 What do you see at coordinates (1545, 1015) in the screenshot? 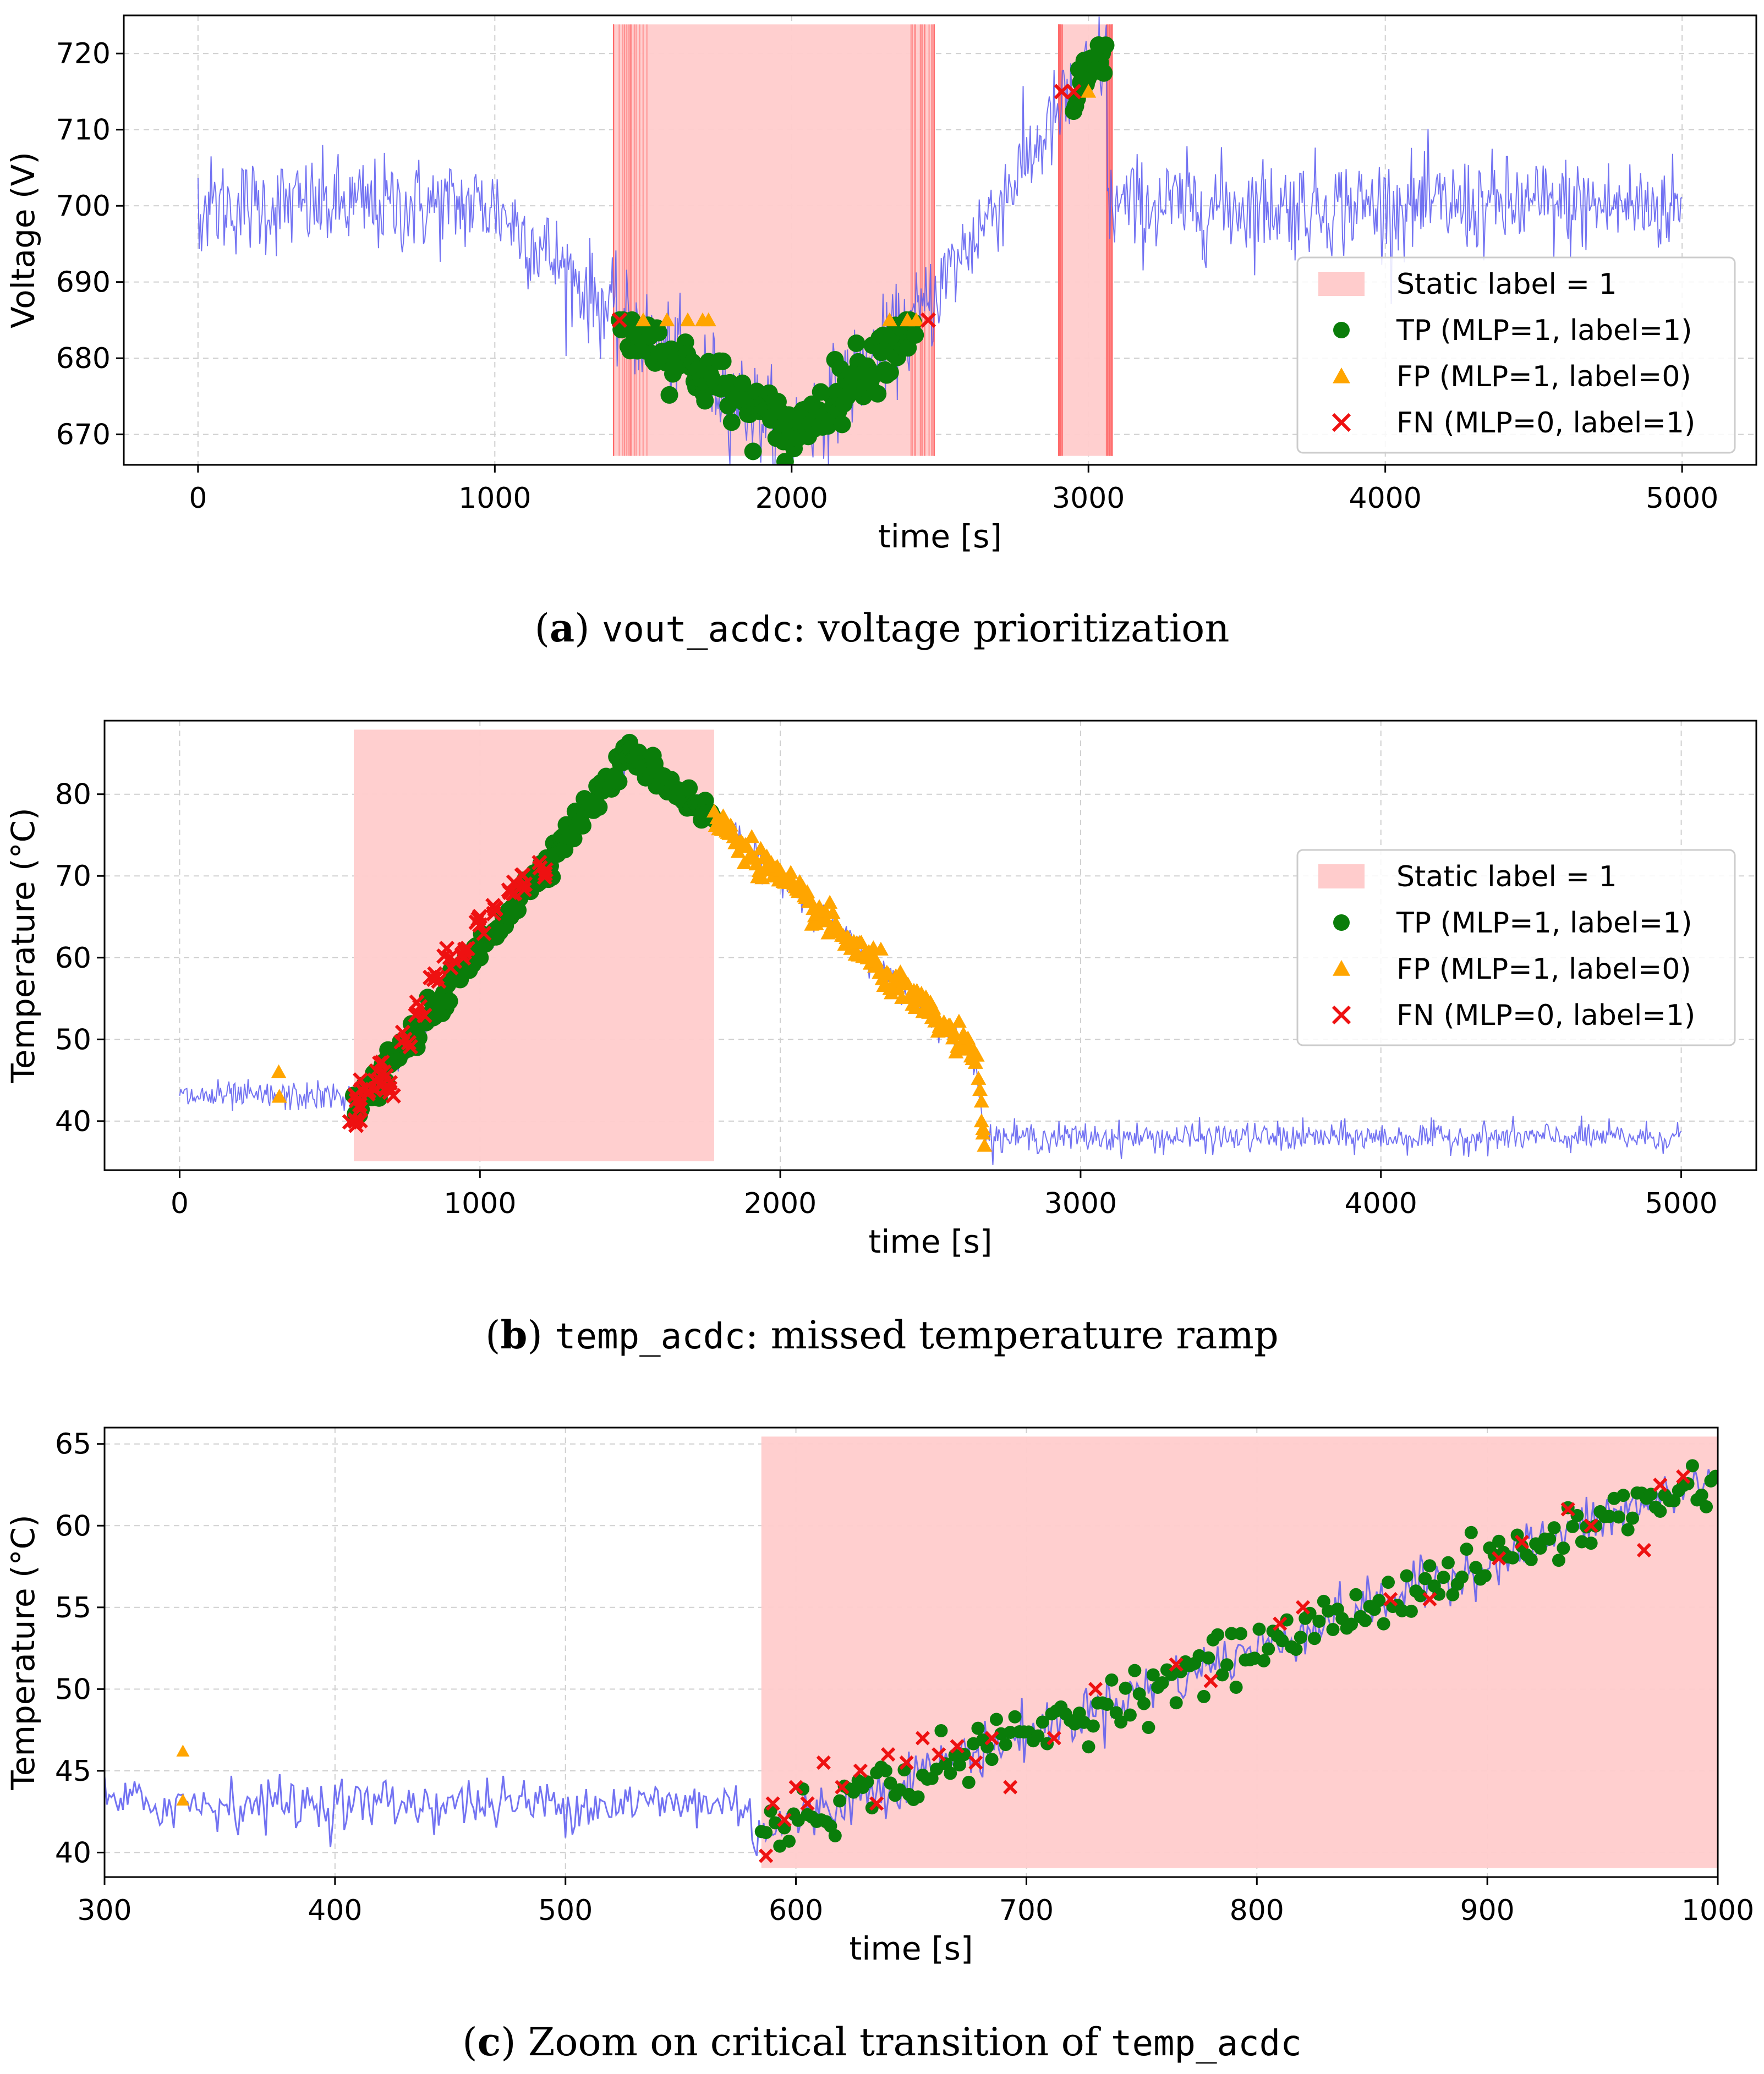
I see `legend-fn-label: FN (MLP=0, label=1)` at bounding box center [1545, 1015].